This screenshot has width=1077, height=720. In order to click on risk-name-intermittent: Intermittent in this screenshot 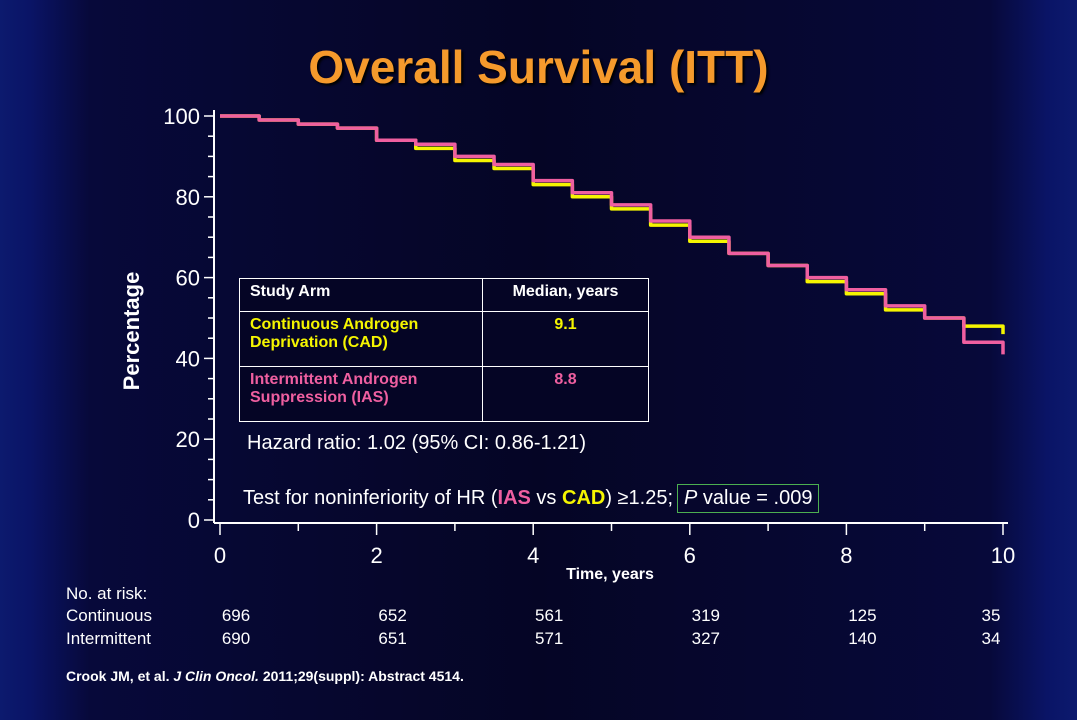, I will do `click(109, 638)`.